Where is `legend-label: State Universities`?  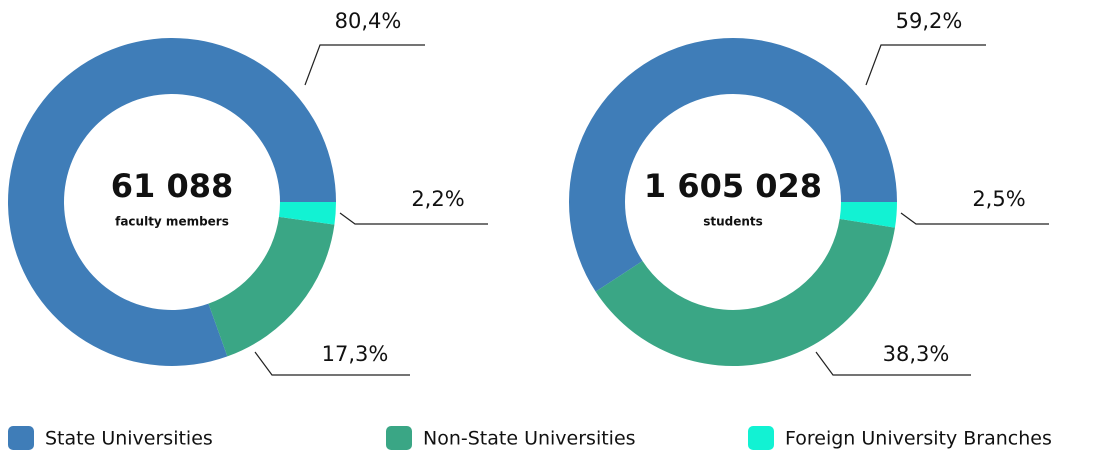
legend-label: State Universities is located at coordinates (129, 439).